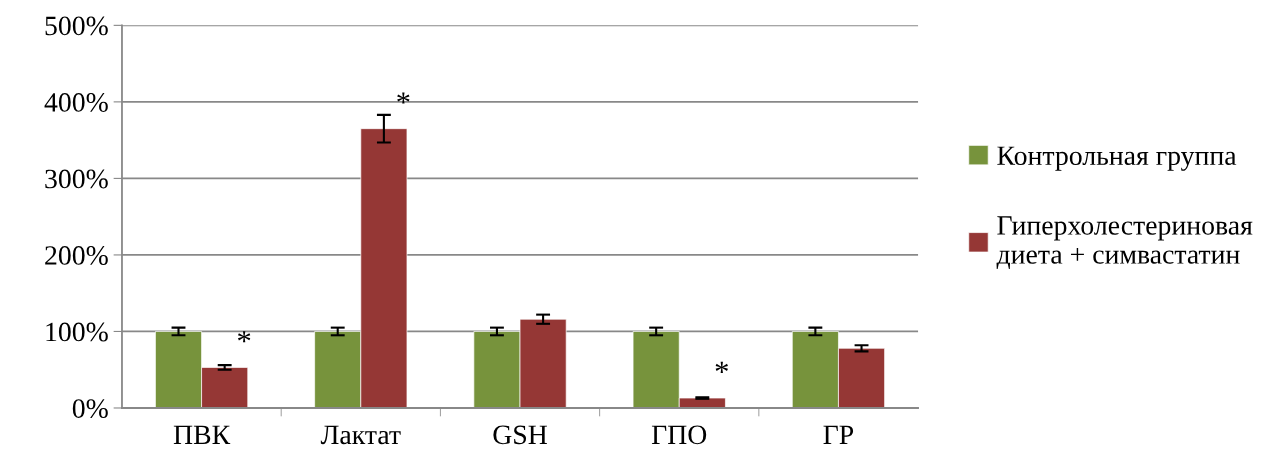 The width and height of the screenshot is (1284, 461). Describe the element at coordinates (76, 26) in the screenshot. I see `y-tick-label: 500%` at that location.